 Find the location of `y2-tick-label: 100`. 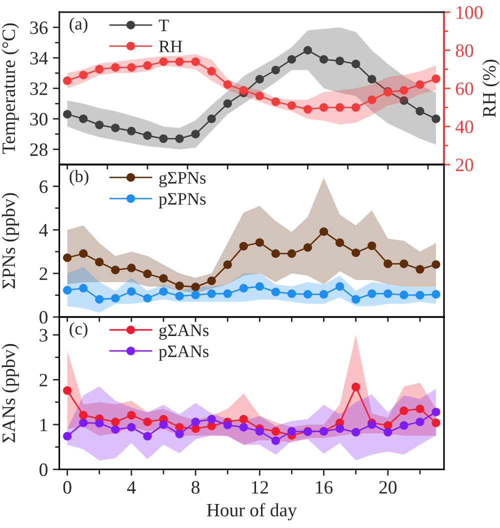

y2-tick-label: 100 is located at coordinates (469, 12).